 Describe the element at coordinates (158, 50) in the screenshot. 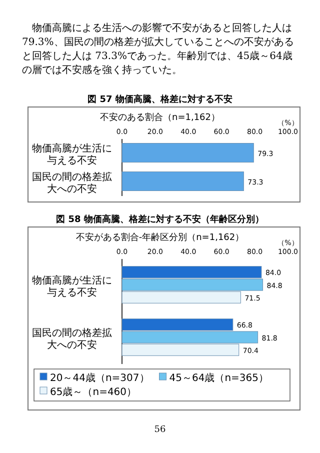

I see `text: 物価高騰による生活への影響で不安があると回答した人は 79.3%、国民の間の格差が拡大していることへの不安があると回答した人は 73.3%であった。年齢別では、45歳～64歳の層では不安感を強く持っていた。` at that location.